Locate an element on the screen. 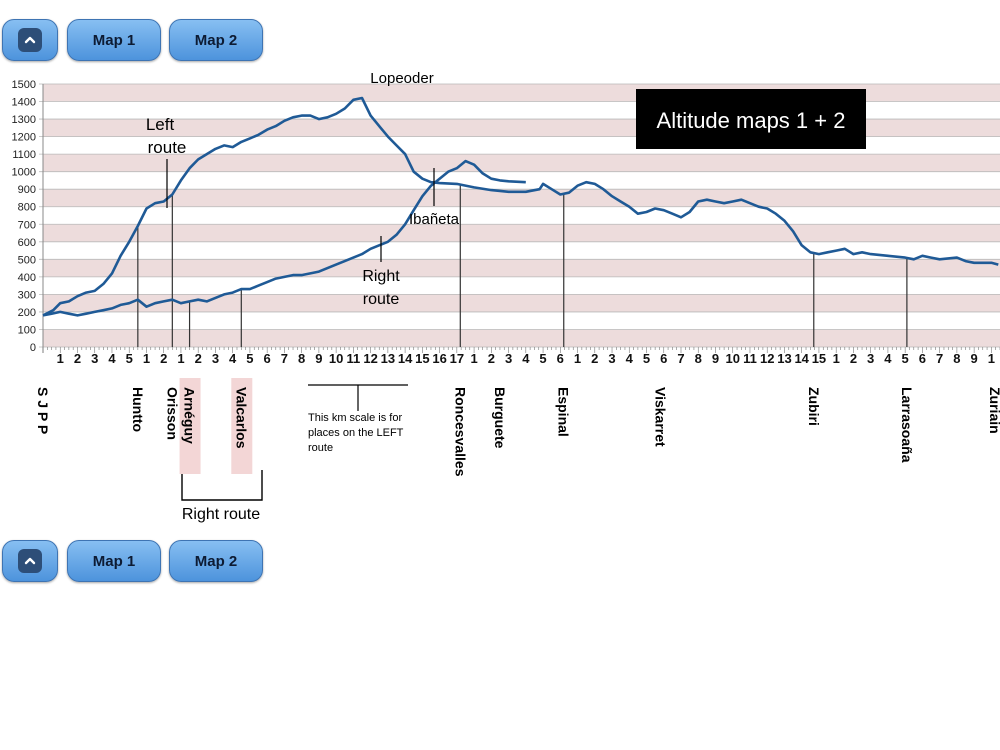 The width and height of the screenshot is (1000, 750). annotation-left-route-2: route is located at coordinates (167, 147).